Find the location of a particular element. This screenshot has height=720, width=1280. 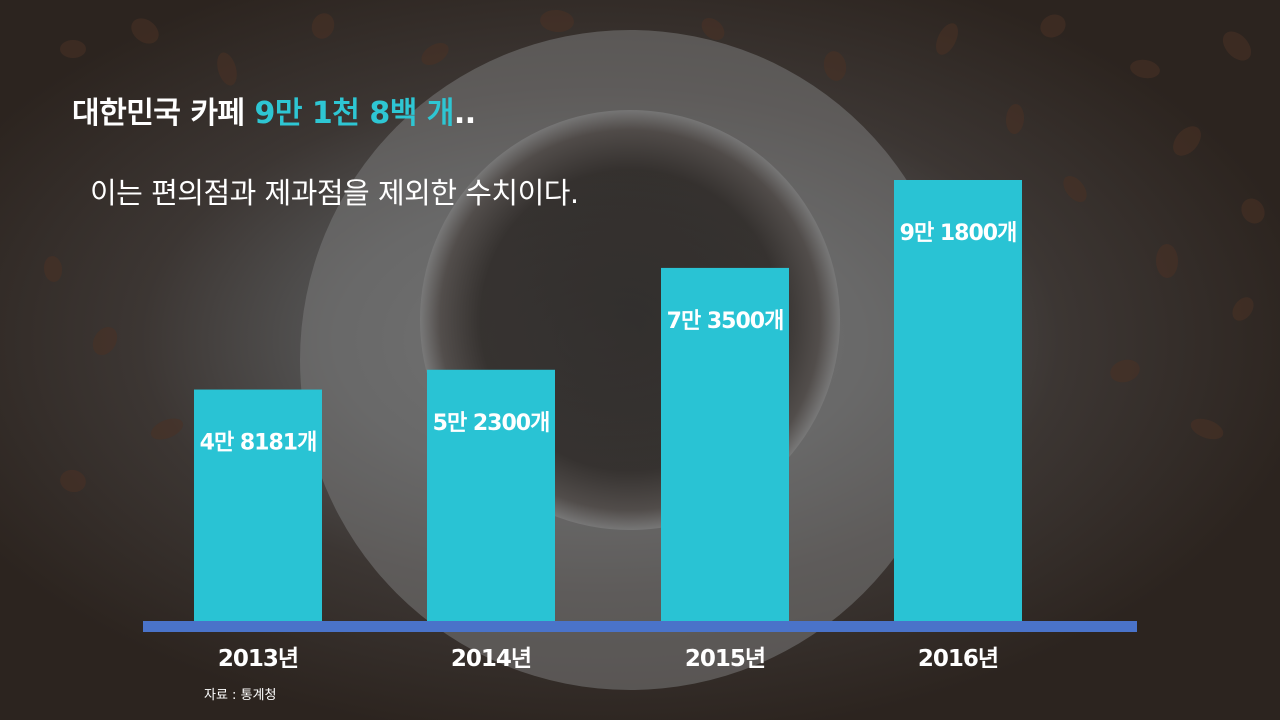

data-label: 7만 3500개 is located at coordinates (725, 321).